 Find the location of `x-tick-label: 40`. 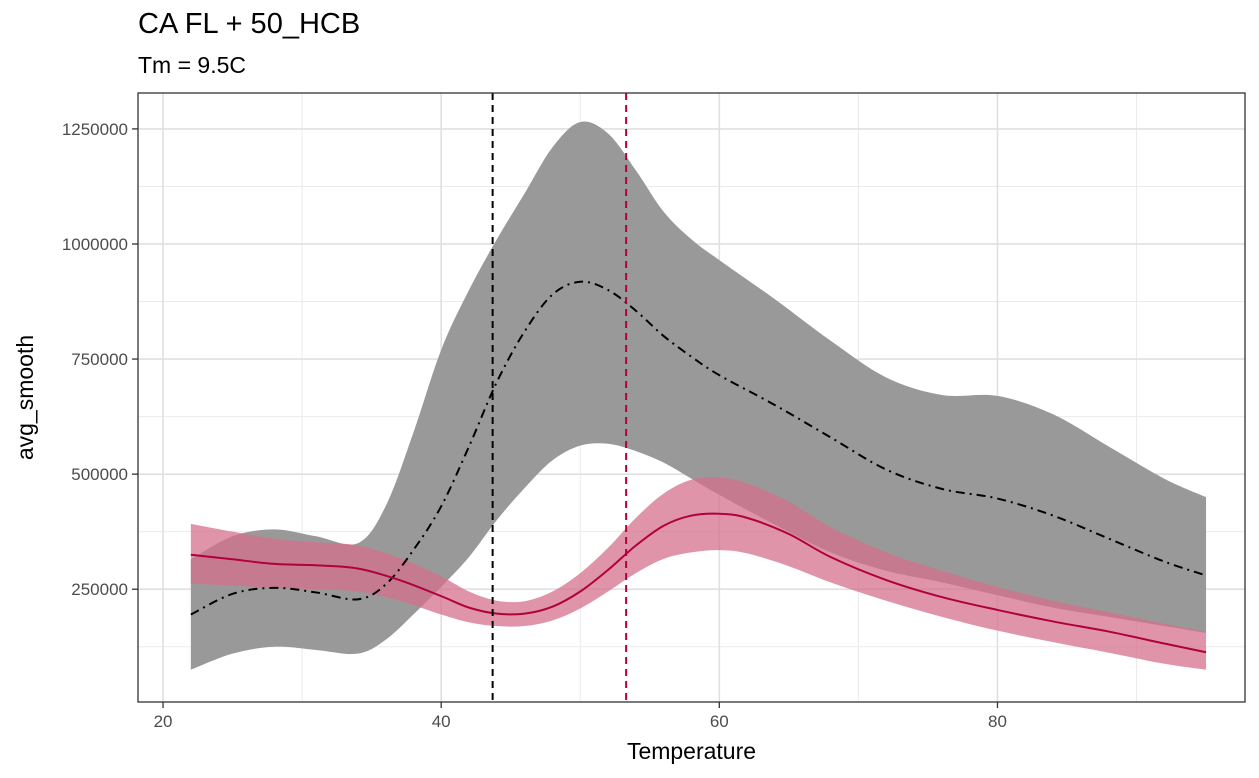

x-tick-label: 40 is located at coordinates (441, 721).